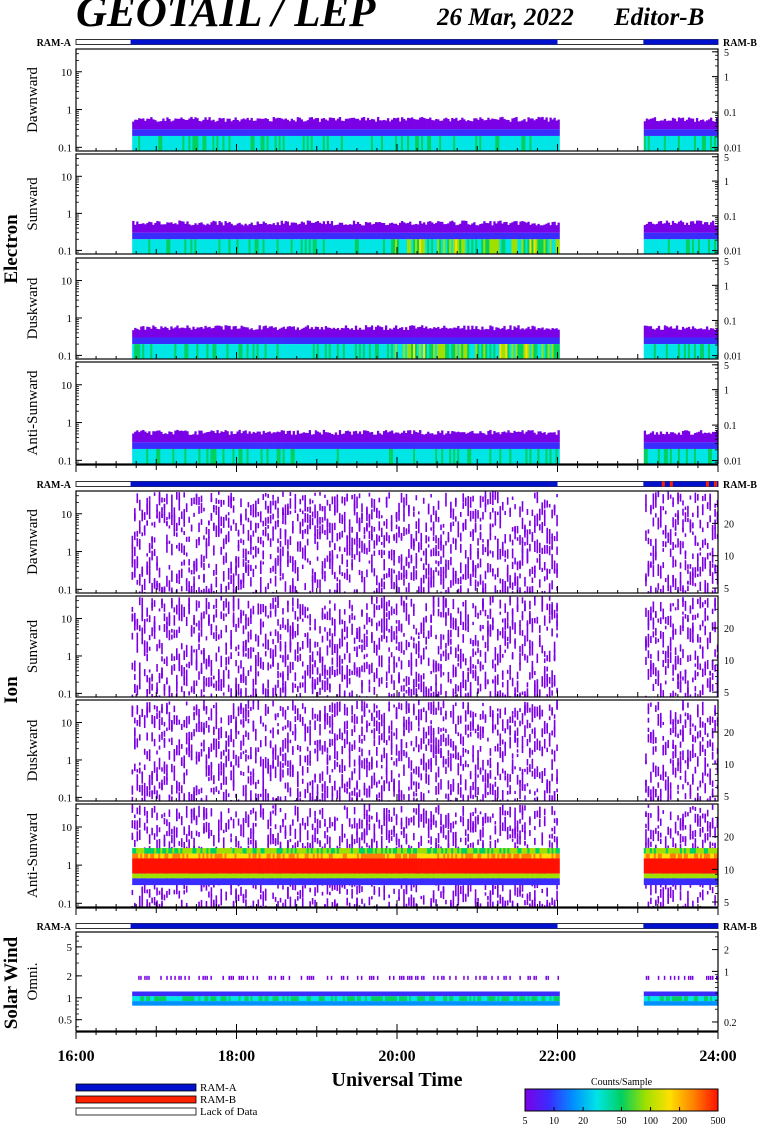  Describe the element at coordinates (33, 982) in the screenshot. I see `panel-label: Omni.` at that location.